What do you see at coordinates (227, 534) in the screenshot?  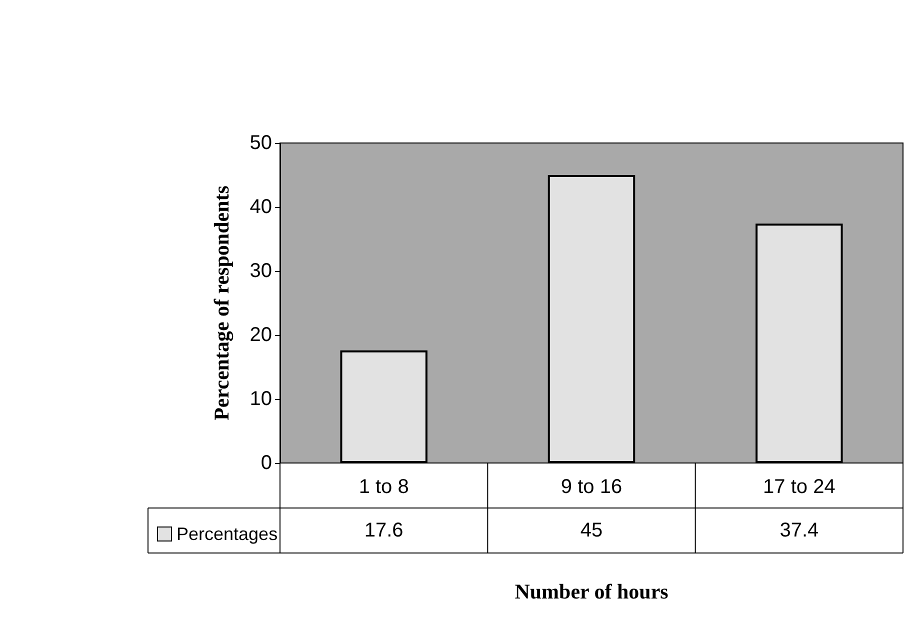 I see `legend-label: Percentages` at bounding box center [227, 534].